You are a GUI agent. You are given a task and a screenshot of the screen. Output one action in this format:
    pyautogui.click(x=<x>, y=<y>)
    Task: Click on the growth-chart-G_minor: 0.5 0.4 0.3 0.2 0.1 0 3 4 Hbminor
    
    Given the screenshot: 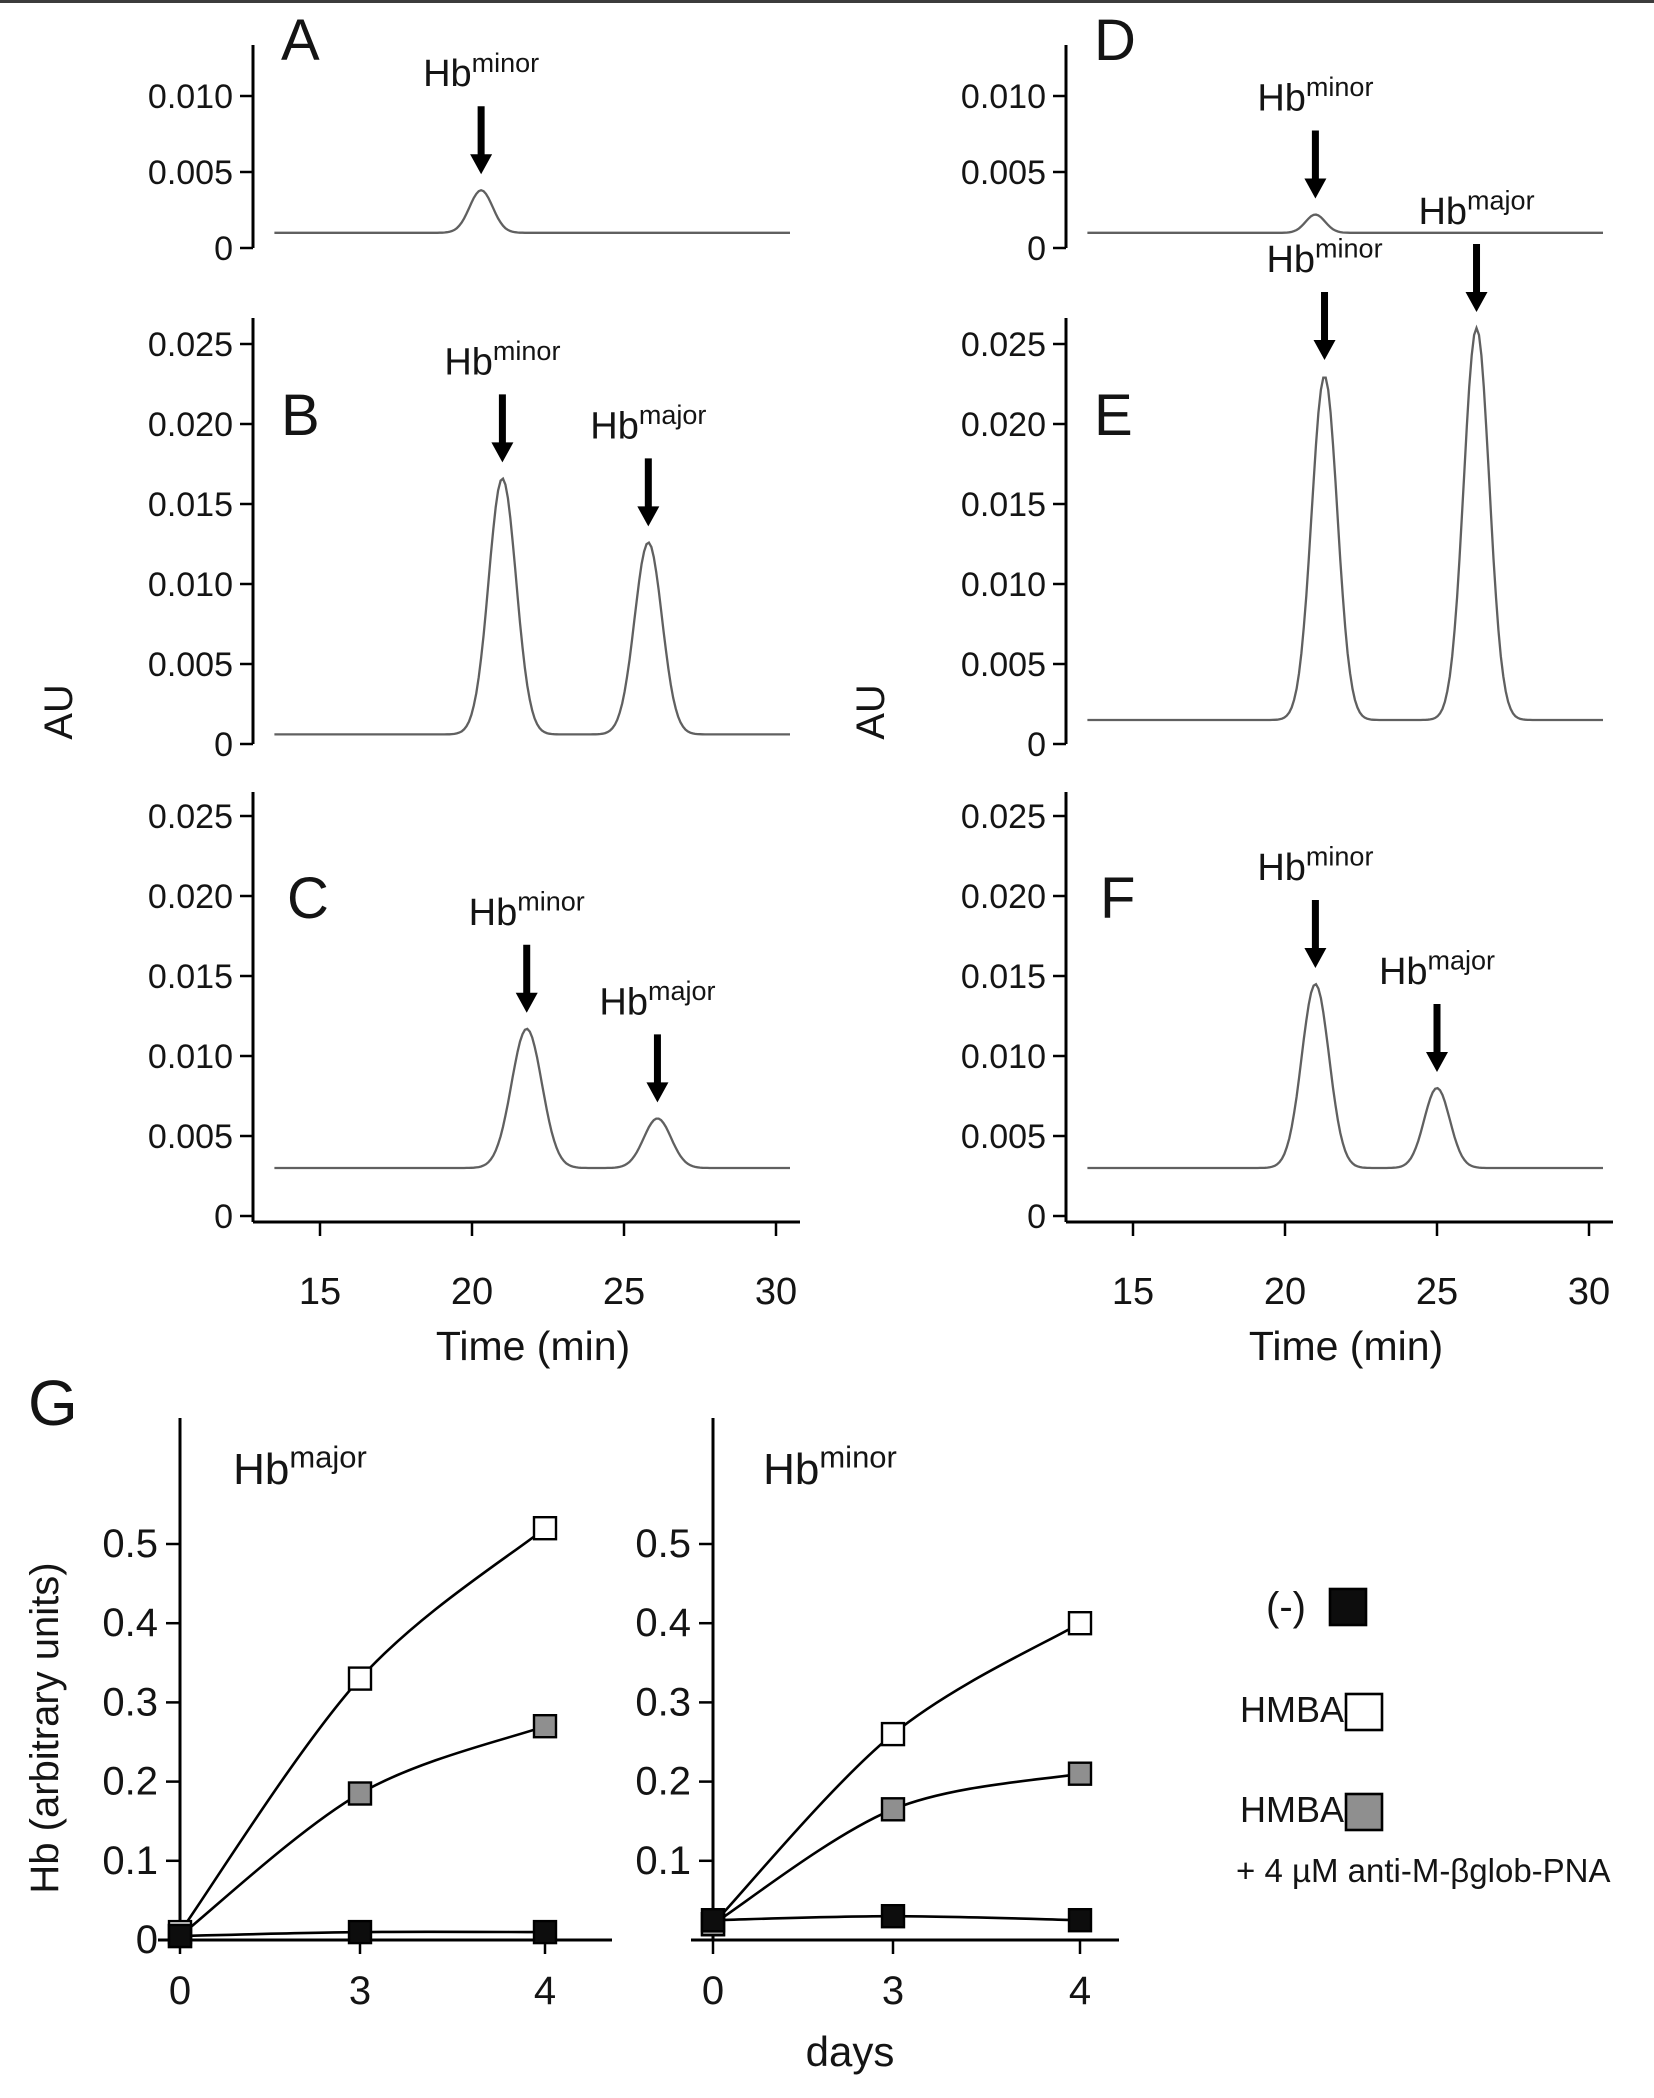 What is the action you would take?
    pyautogui.click(x=877, y=1715)
    